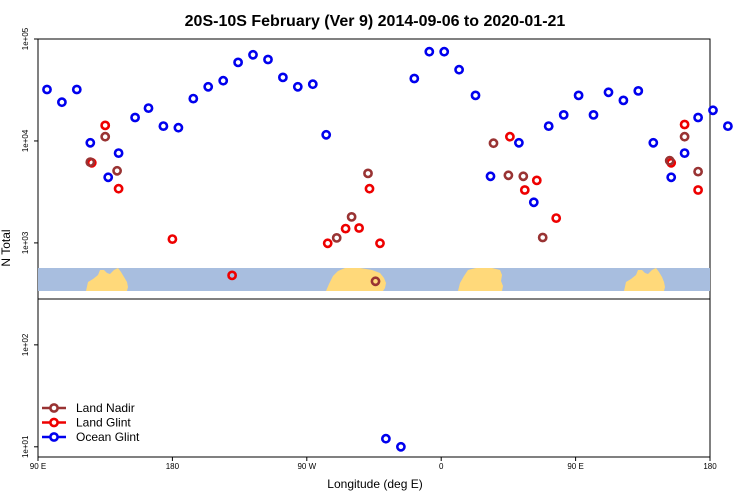 The width and height of the screenshot is (750, 500). Describe the element at coordinates (25, 344) in the screenshot. I see `y-tick-label: 1e+02` at that location.